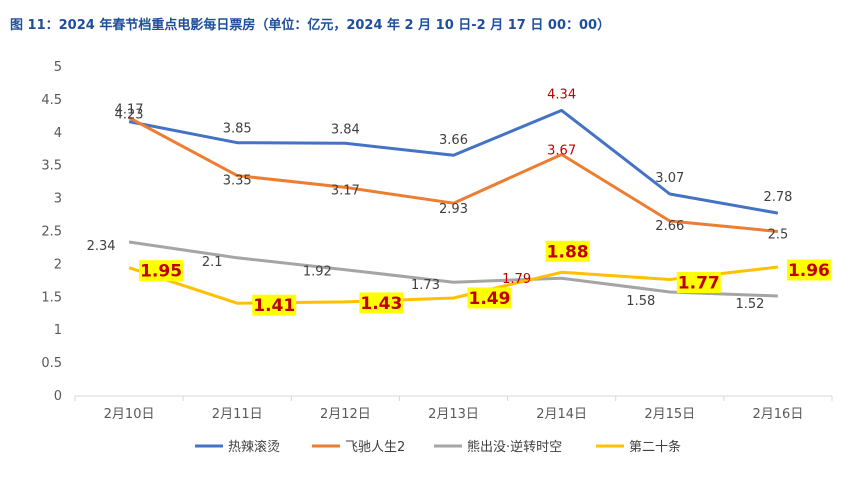 This screenshot has width=858, height=479. Describe the element at coordinates (453, 414) in the screenshot. I see `x-tick-label: 2月13日` at that location.